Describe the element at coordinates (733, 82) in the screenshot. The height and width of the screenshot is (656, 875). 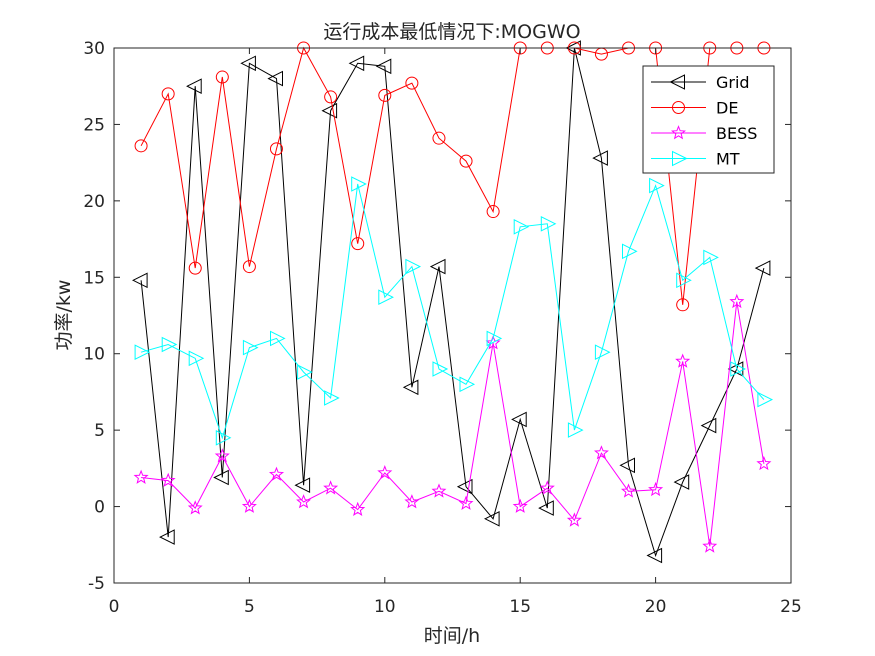
I see `legend-label-grid: Grid` at that location.